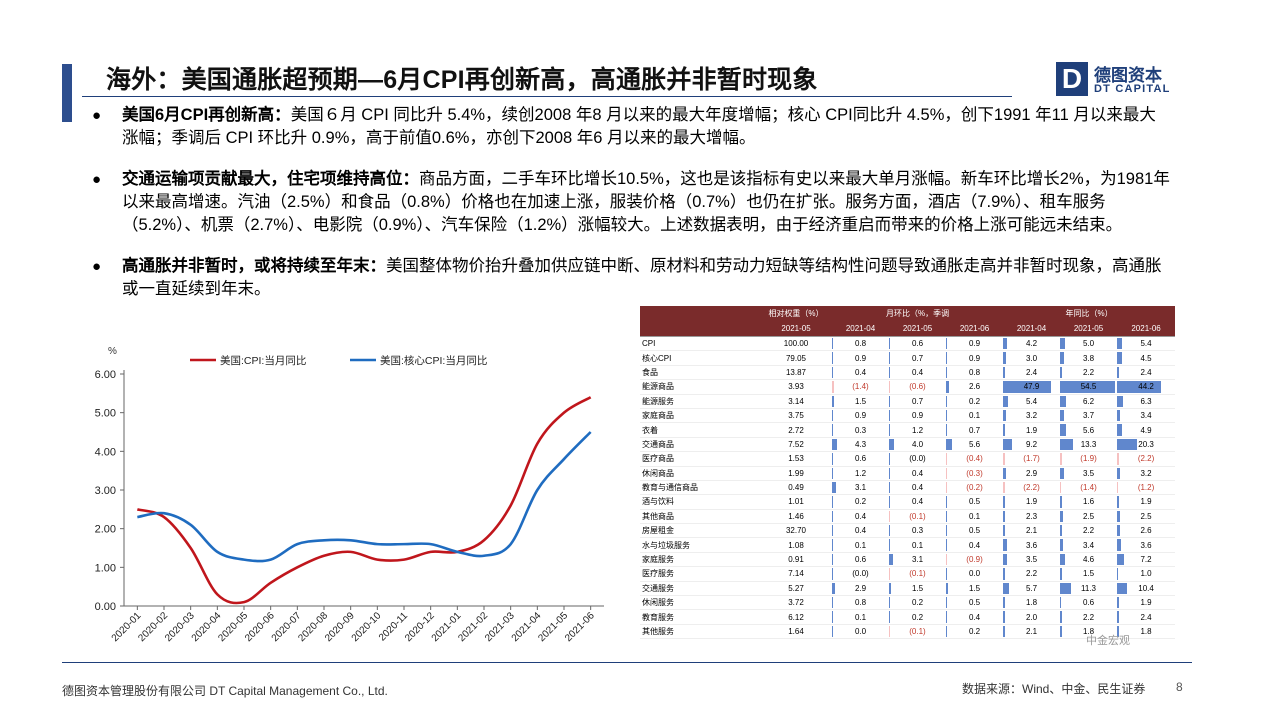 This screenshot has height=720, width=1280. Describe the element at coordinates (1146, 545) in the screenshot. I see `table-cell-value: 3.6` at that location.